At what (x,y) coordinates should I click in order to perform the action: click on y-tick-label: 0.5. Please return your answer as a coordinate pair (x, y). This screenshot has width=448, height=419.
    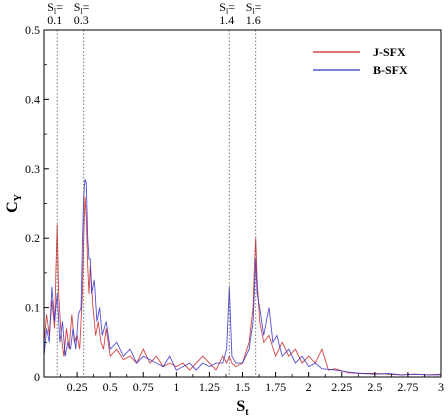
    Looking at the image, I should click on (32, 30).